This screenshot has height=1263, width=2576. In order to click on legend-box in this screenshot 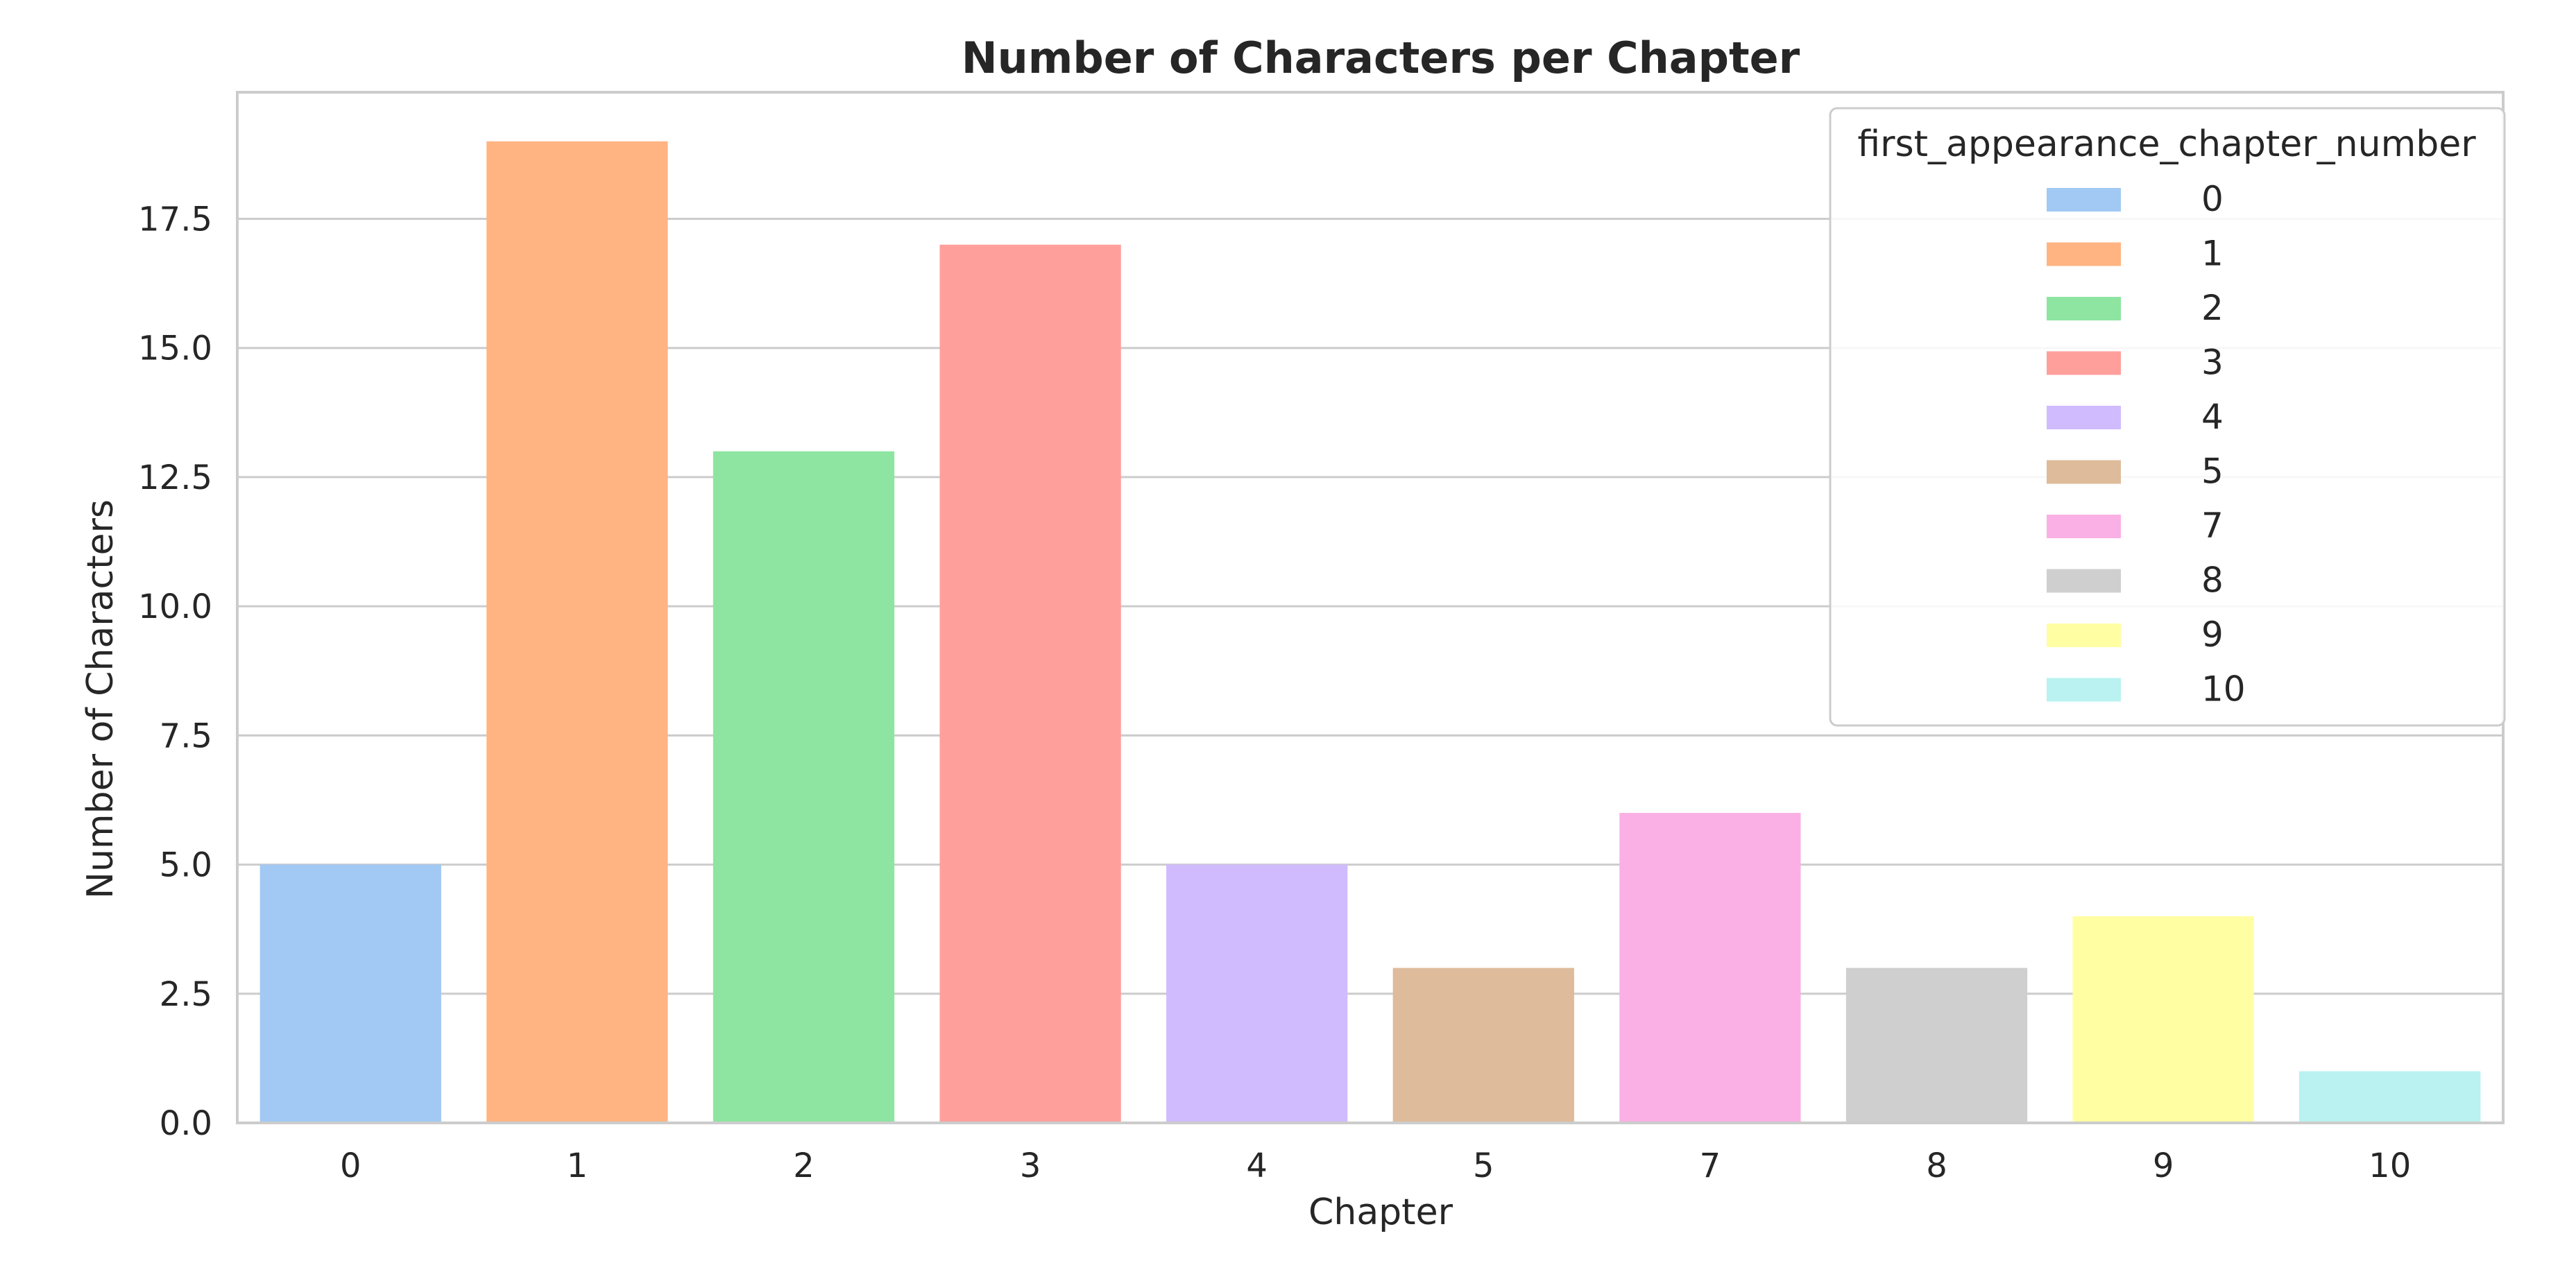, I will do `click(2167, 417)`.